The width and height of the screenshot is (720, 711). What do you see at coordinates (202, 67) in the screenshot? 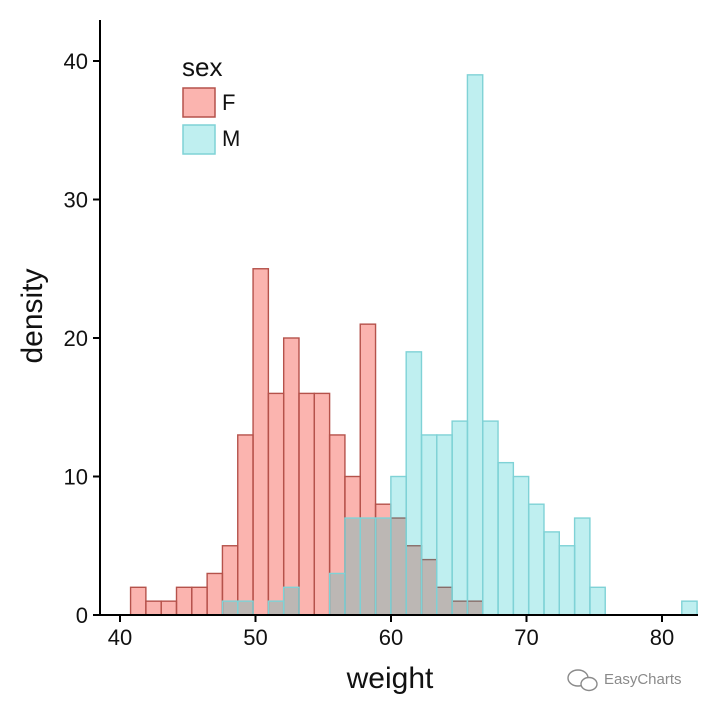
I see `legend-title: sex` at bounding box center [202, 67].